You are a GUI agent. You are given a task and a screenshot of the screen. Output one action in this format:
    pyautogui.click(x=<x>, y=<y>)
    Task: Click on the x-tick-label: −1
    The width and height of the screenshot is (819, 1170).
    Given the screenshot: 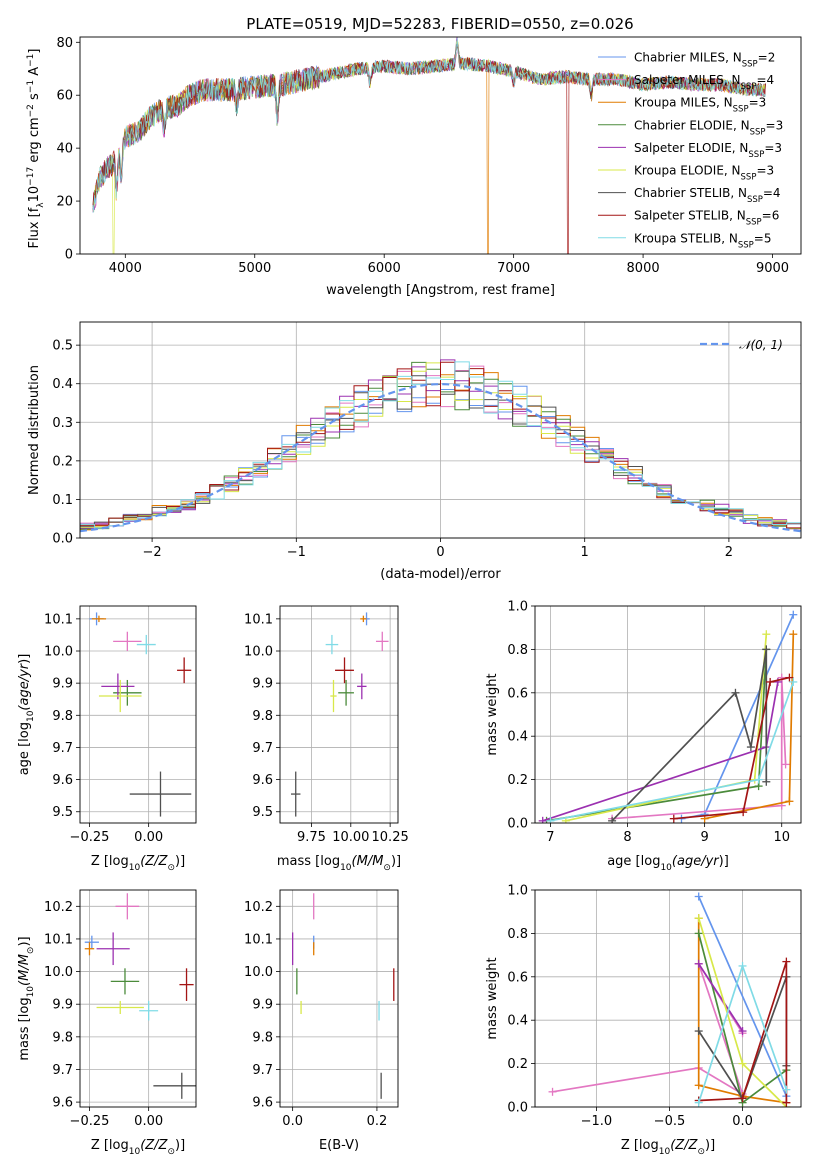 What is the action you would take?
    pyautogui.click(x=296, y=552)
    